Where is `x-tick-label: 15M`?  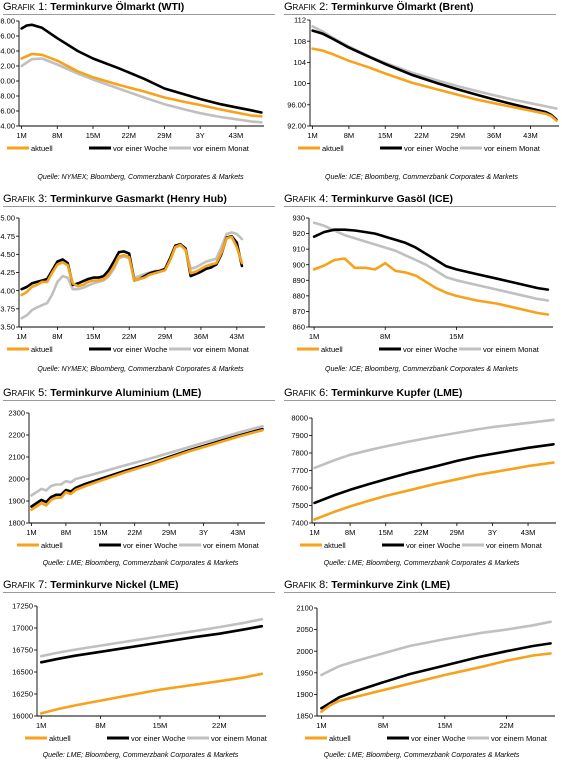 x-tick-label: 15M is located at coordinates (100, 532).